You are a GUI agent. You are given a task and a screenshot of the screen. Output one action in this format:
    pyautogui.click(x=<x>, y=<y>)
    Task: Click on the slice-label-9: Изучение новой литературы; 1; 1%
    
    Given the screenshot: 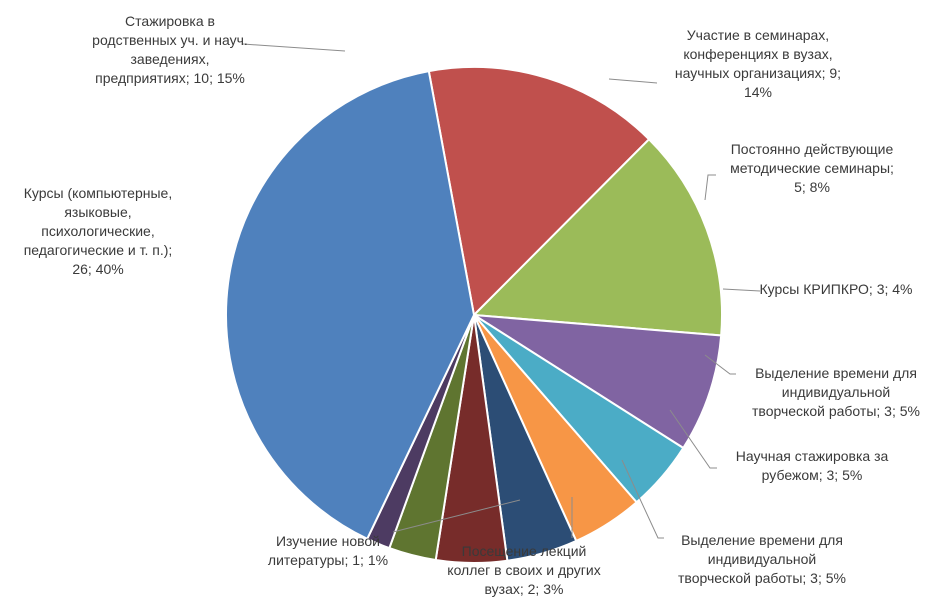 What is the action you would take?
    pyautogui.click(x=328, y=550)
    